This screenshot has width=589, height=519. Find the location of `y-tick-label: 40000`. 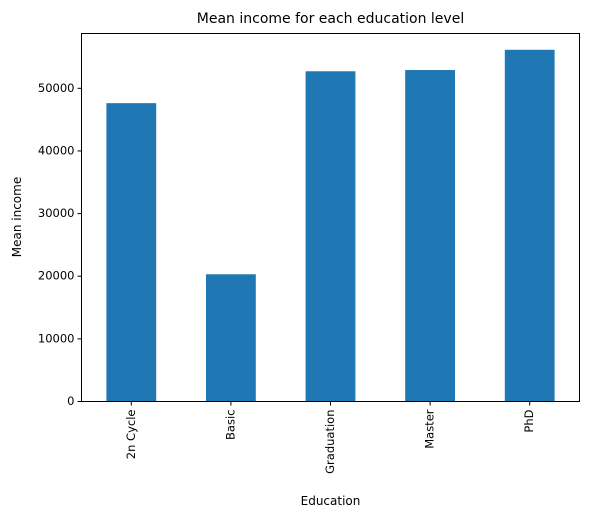

y-tick-label: 40000 is located at coordinates (56, 150).